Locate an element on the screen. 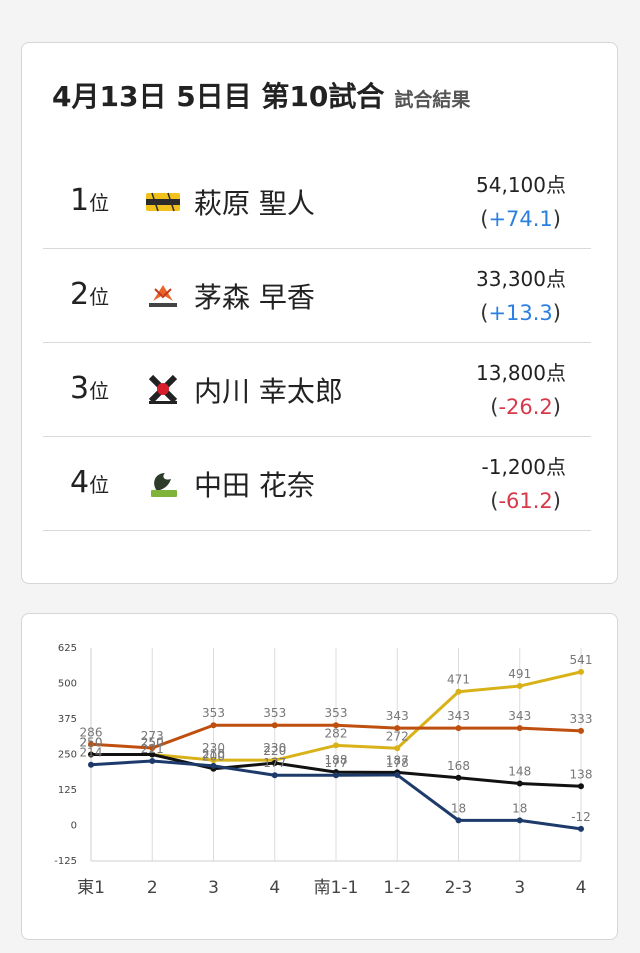  data-label: 187 is located at coordinates (397, 760).